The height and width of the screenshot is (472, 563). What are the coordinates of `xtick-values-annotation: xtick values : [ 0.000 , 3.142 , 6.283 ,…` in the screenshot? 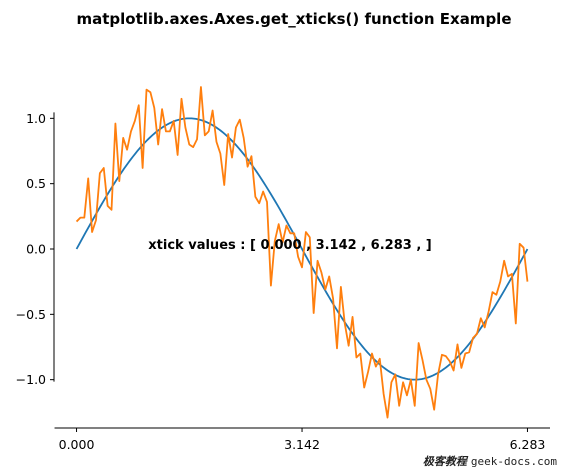 It's located at (289, 245).